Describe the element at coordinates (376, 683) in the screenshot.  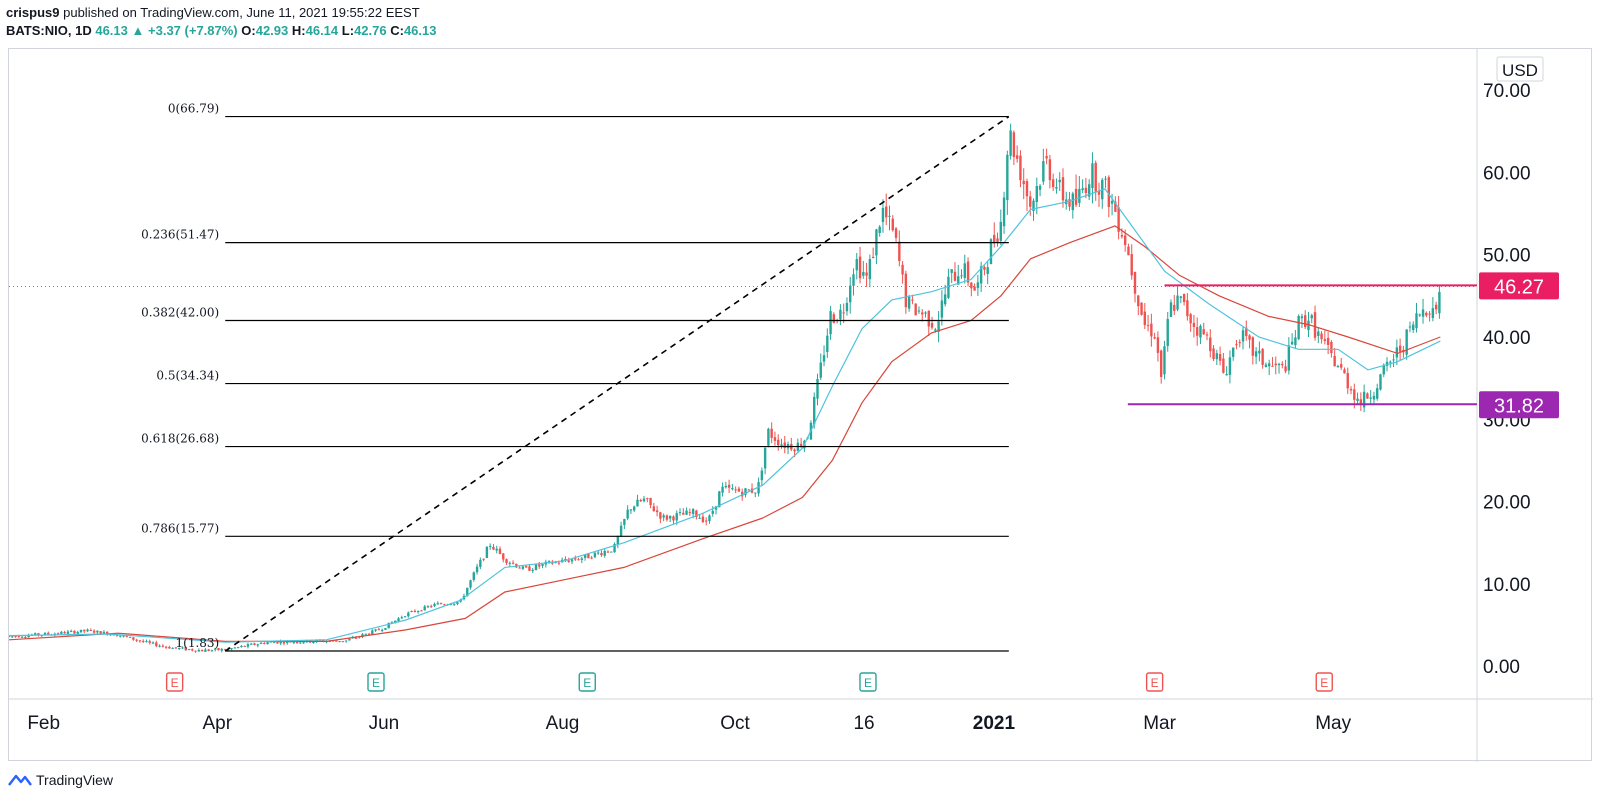
I see `earnings-marker-label: E` at that location.